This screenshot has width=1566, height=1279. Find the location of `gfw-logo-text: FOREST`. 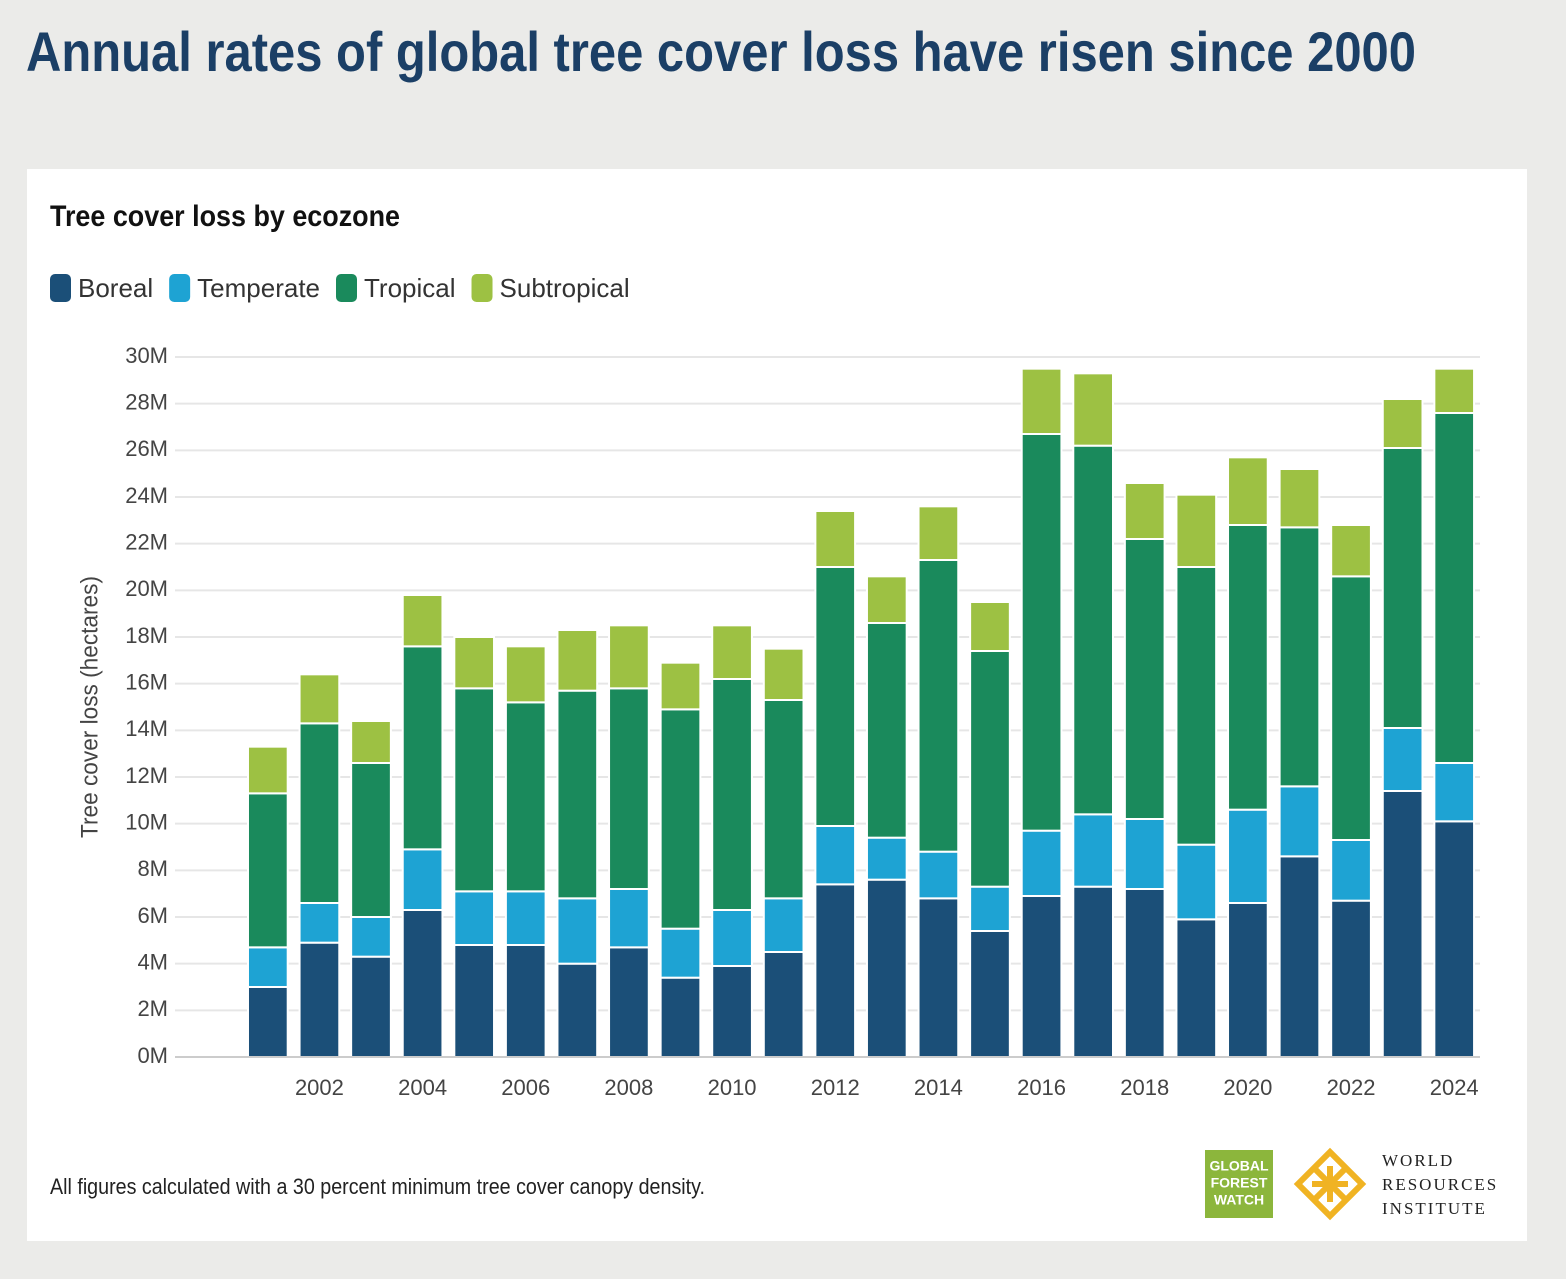

gfw-logo-text: FOREST is located at coordinates (1239, 1183).